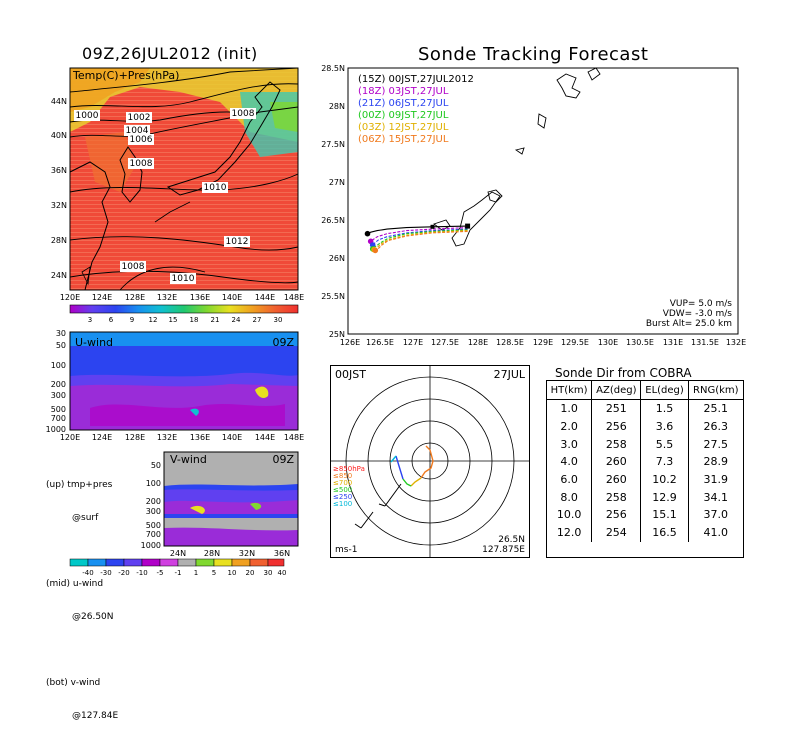 The width and height of the screenshot is (792, 733). Describe the element at coordinates (510, 374) in the screenshot. I see `hodo-time-right: 27JUL` at that location.